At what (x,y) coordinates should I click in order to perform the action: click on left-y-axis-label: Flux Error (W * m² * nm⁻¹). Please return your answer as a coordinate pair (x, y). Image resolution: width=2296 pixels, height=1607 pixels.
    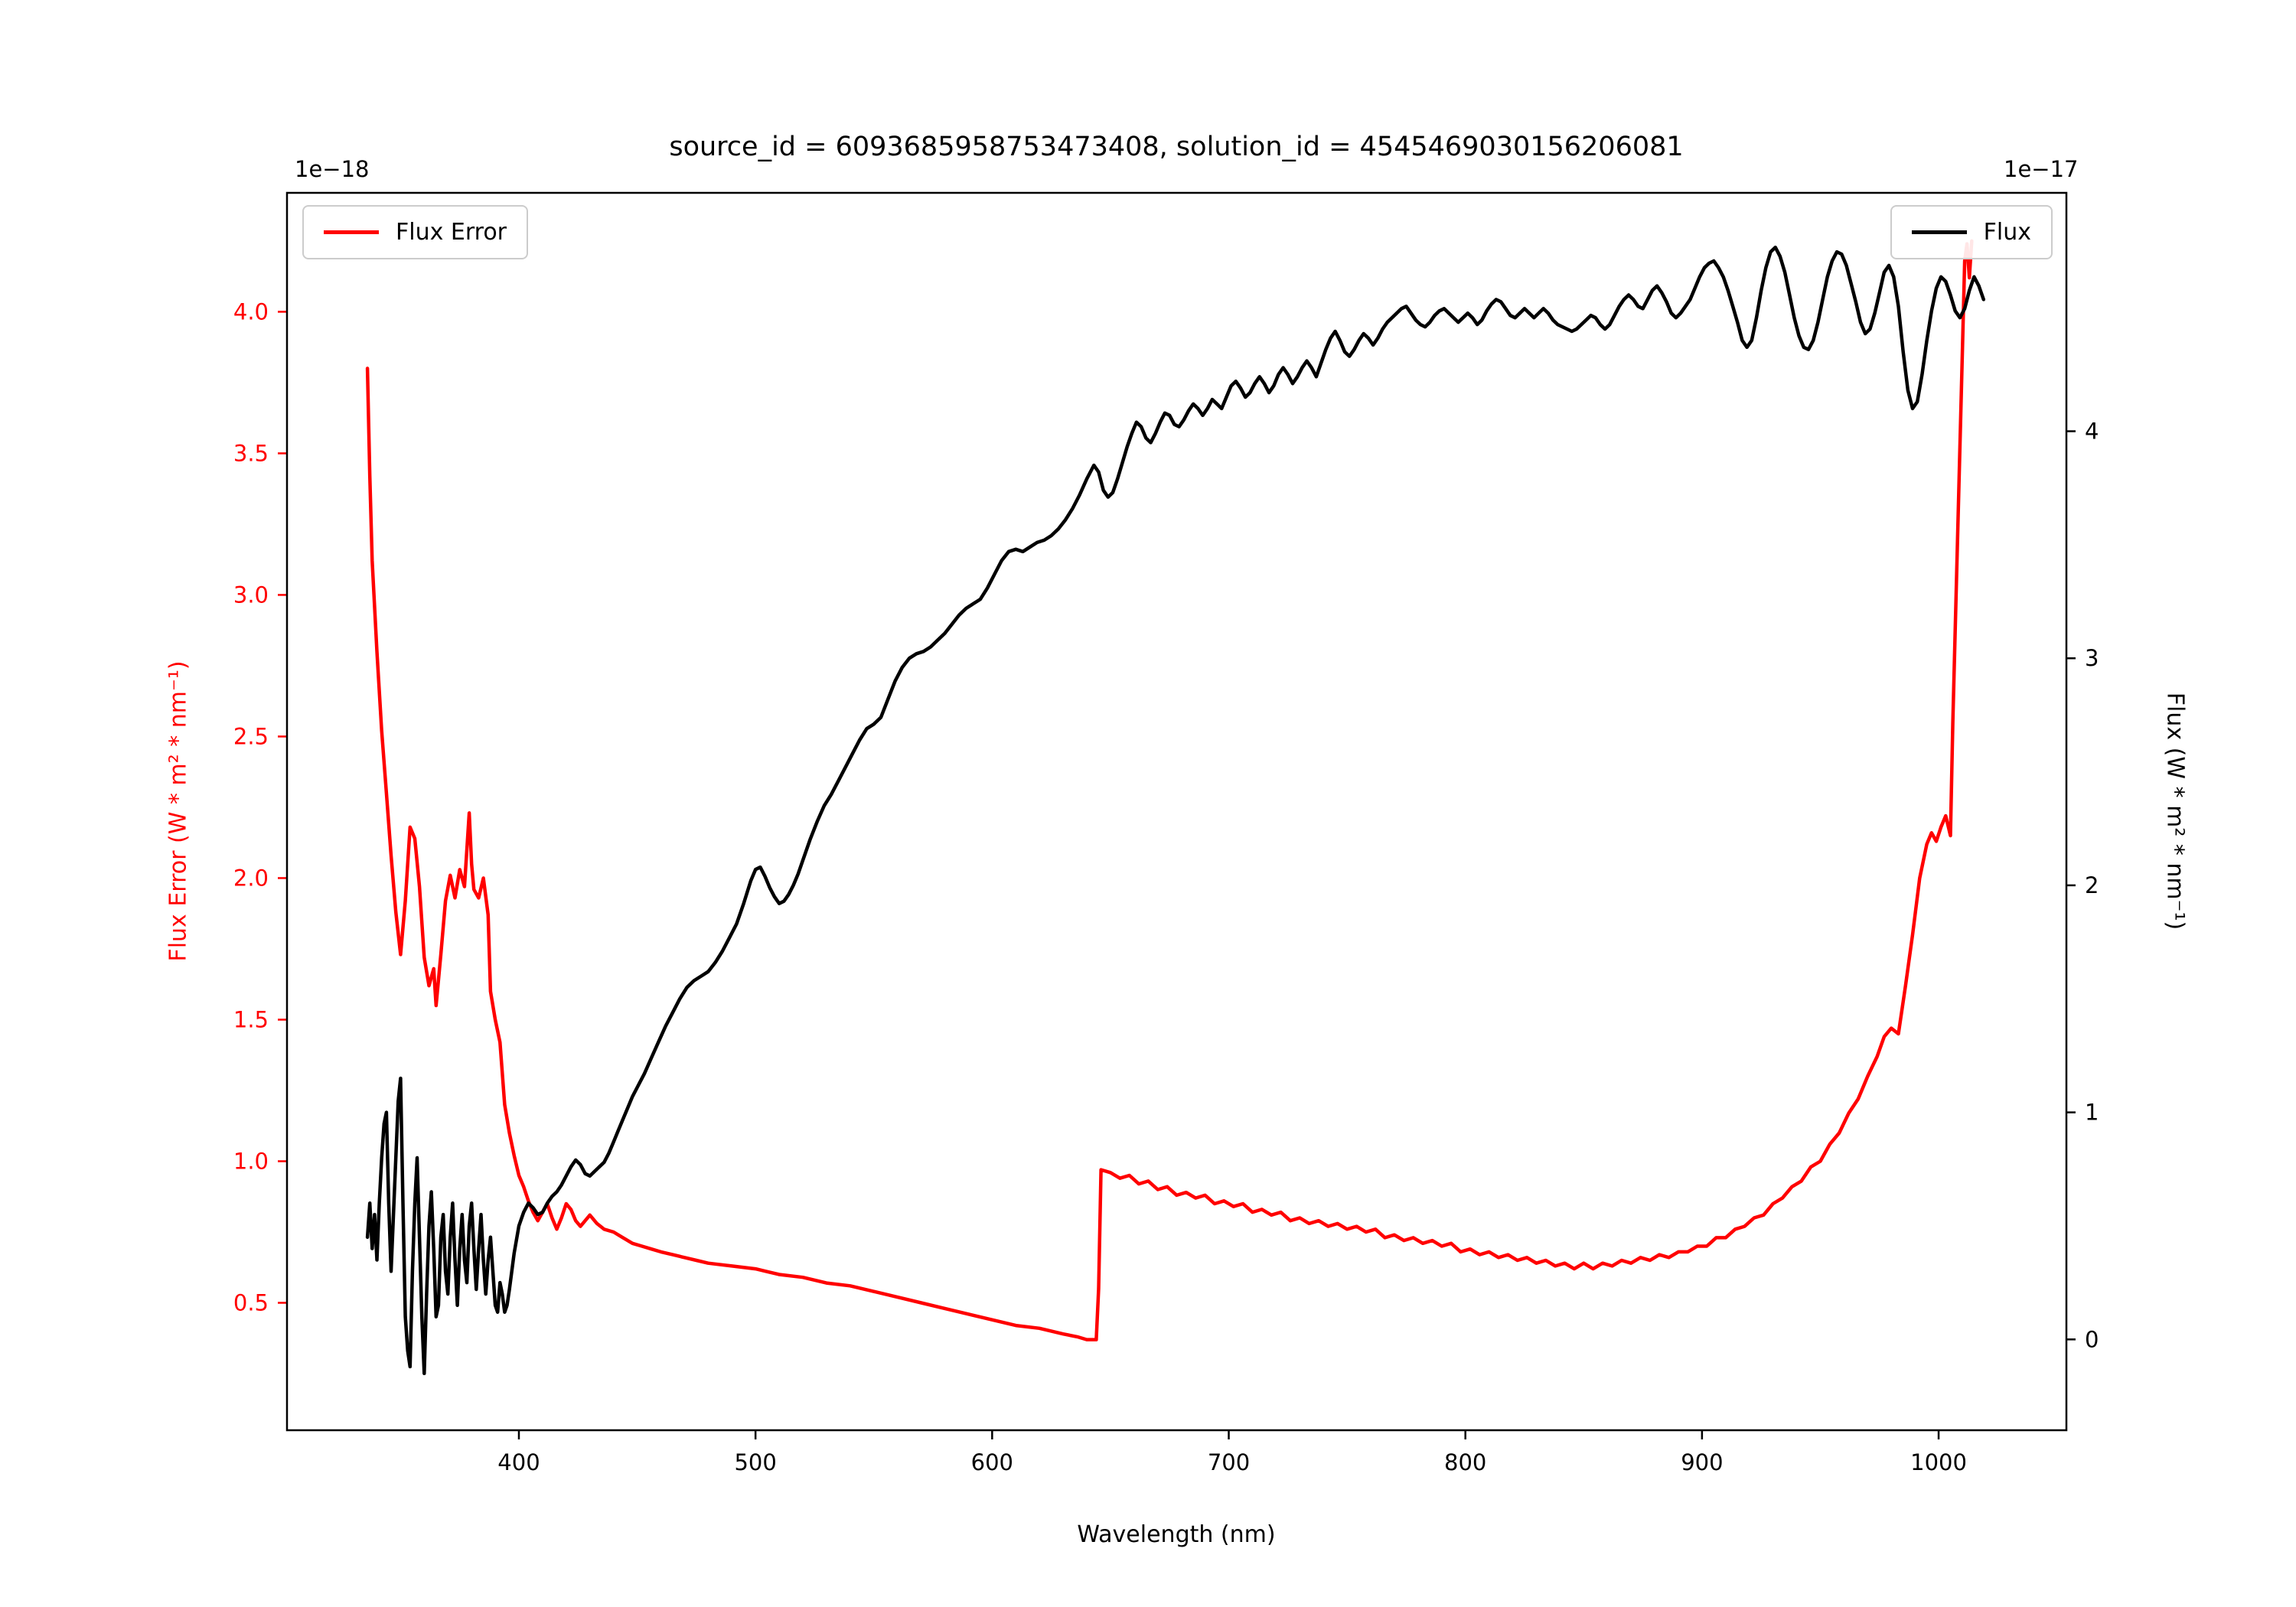
    Looking at the image, I should click on (178, 811).